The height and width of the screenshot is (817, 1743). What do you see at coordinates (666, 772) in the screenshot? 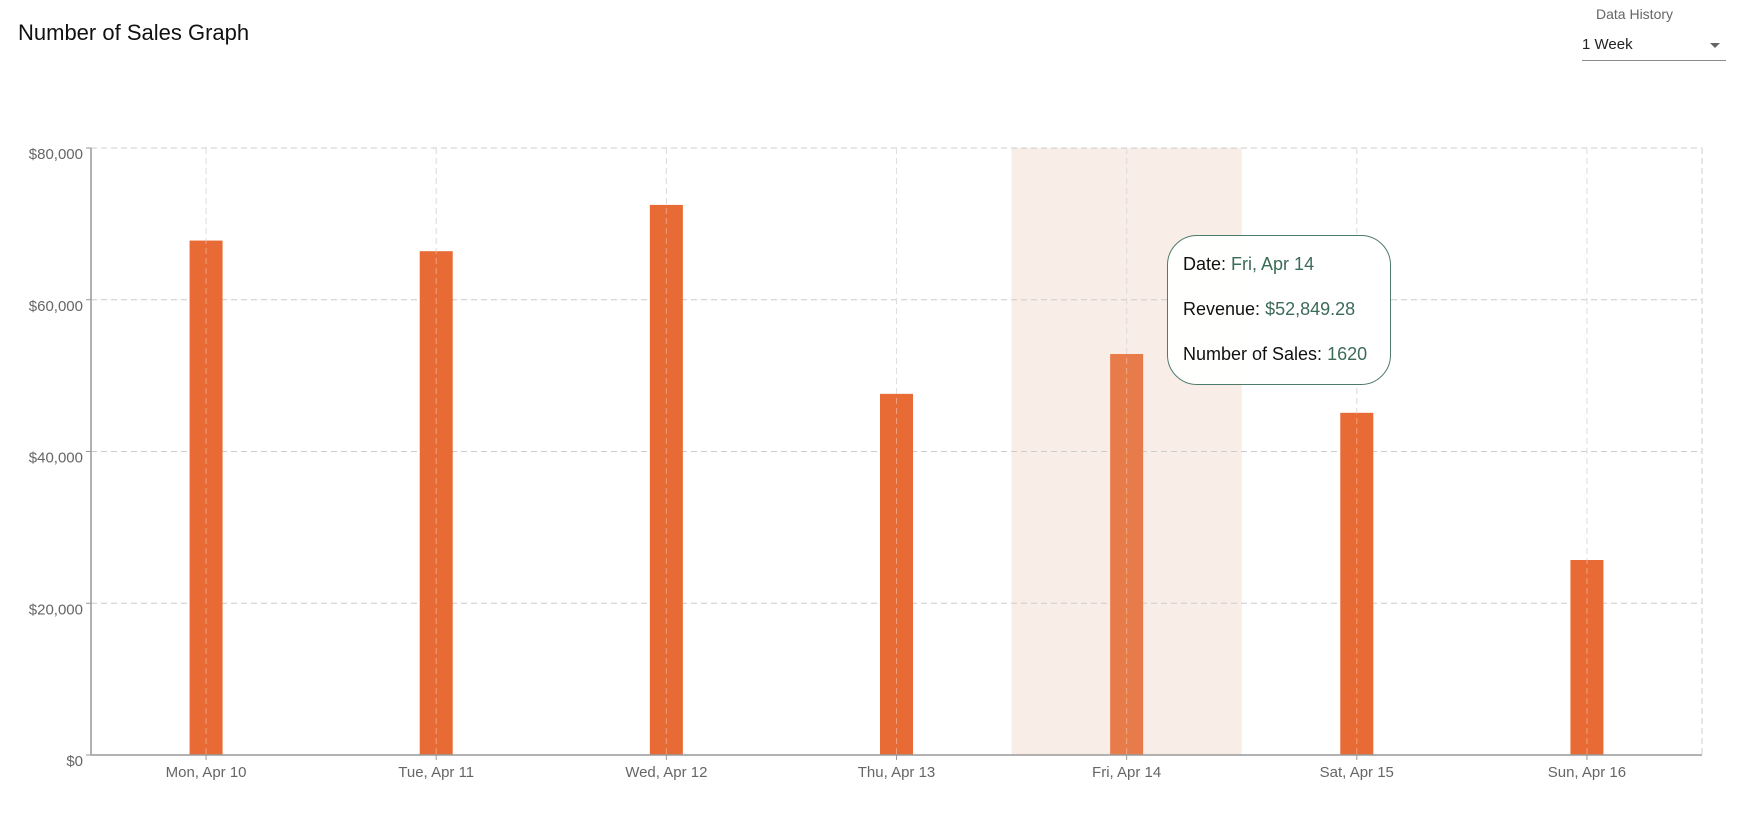
I see `x-tick-label: Wed, Apr 12` at bounding box center [666, 772].